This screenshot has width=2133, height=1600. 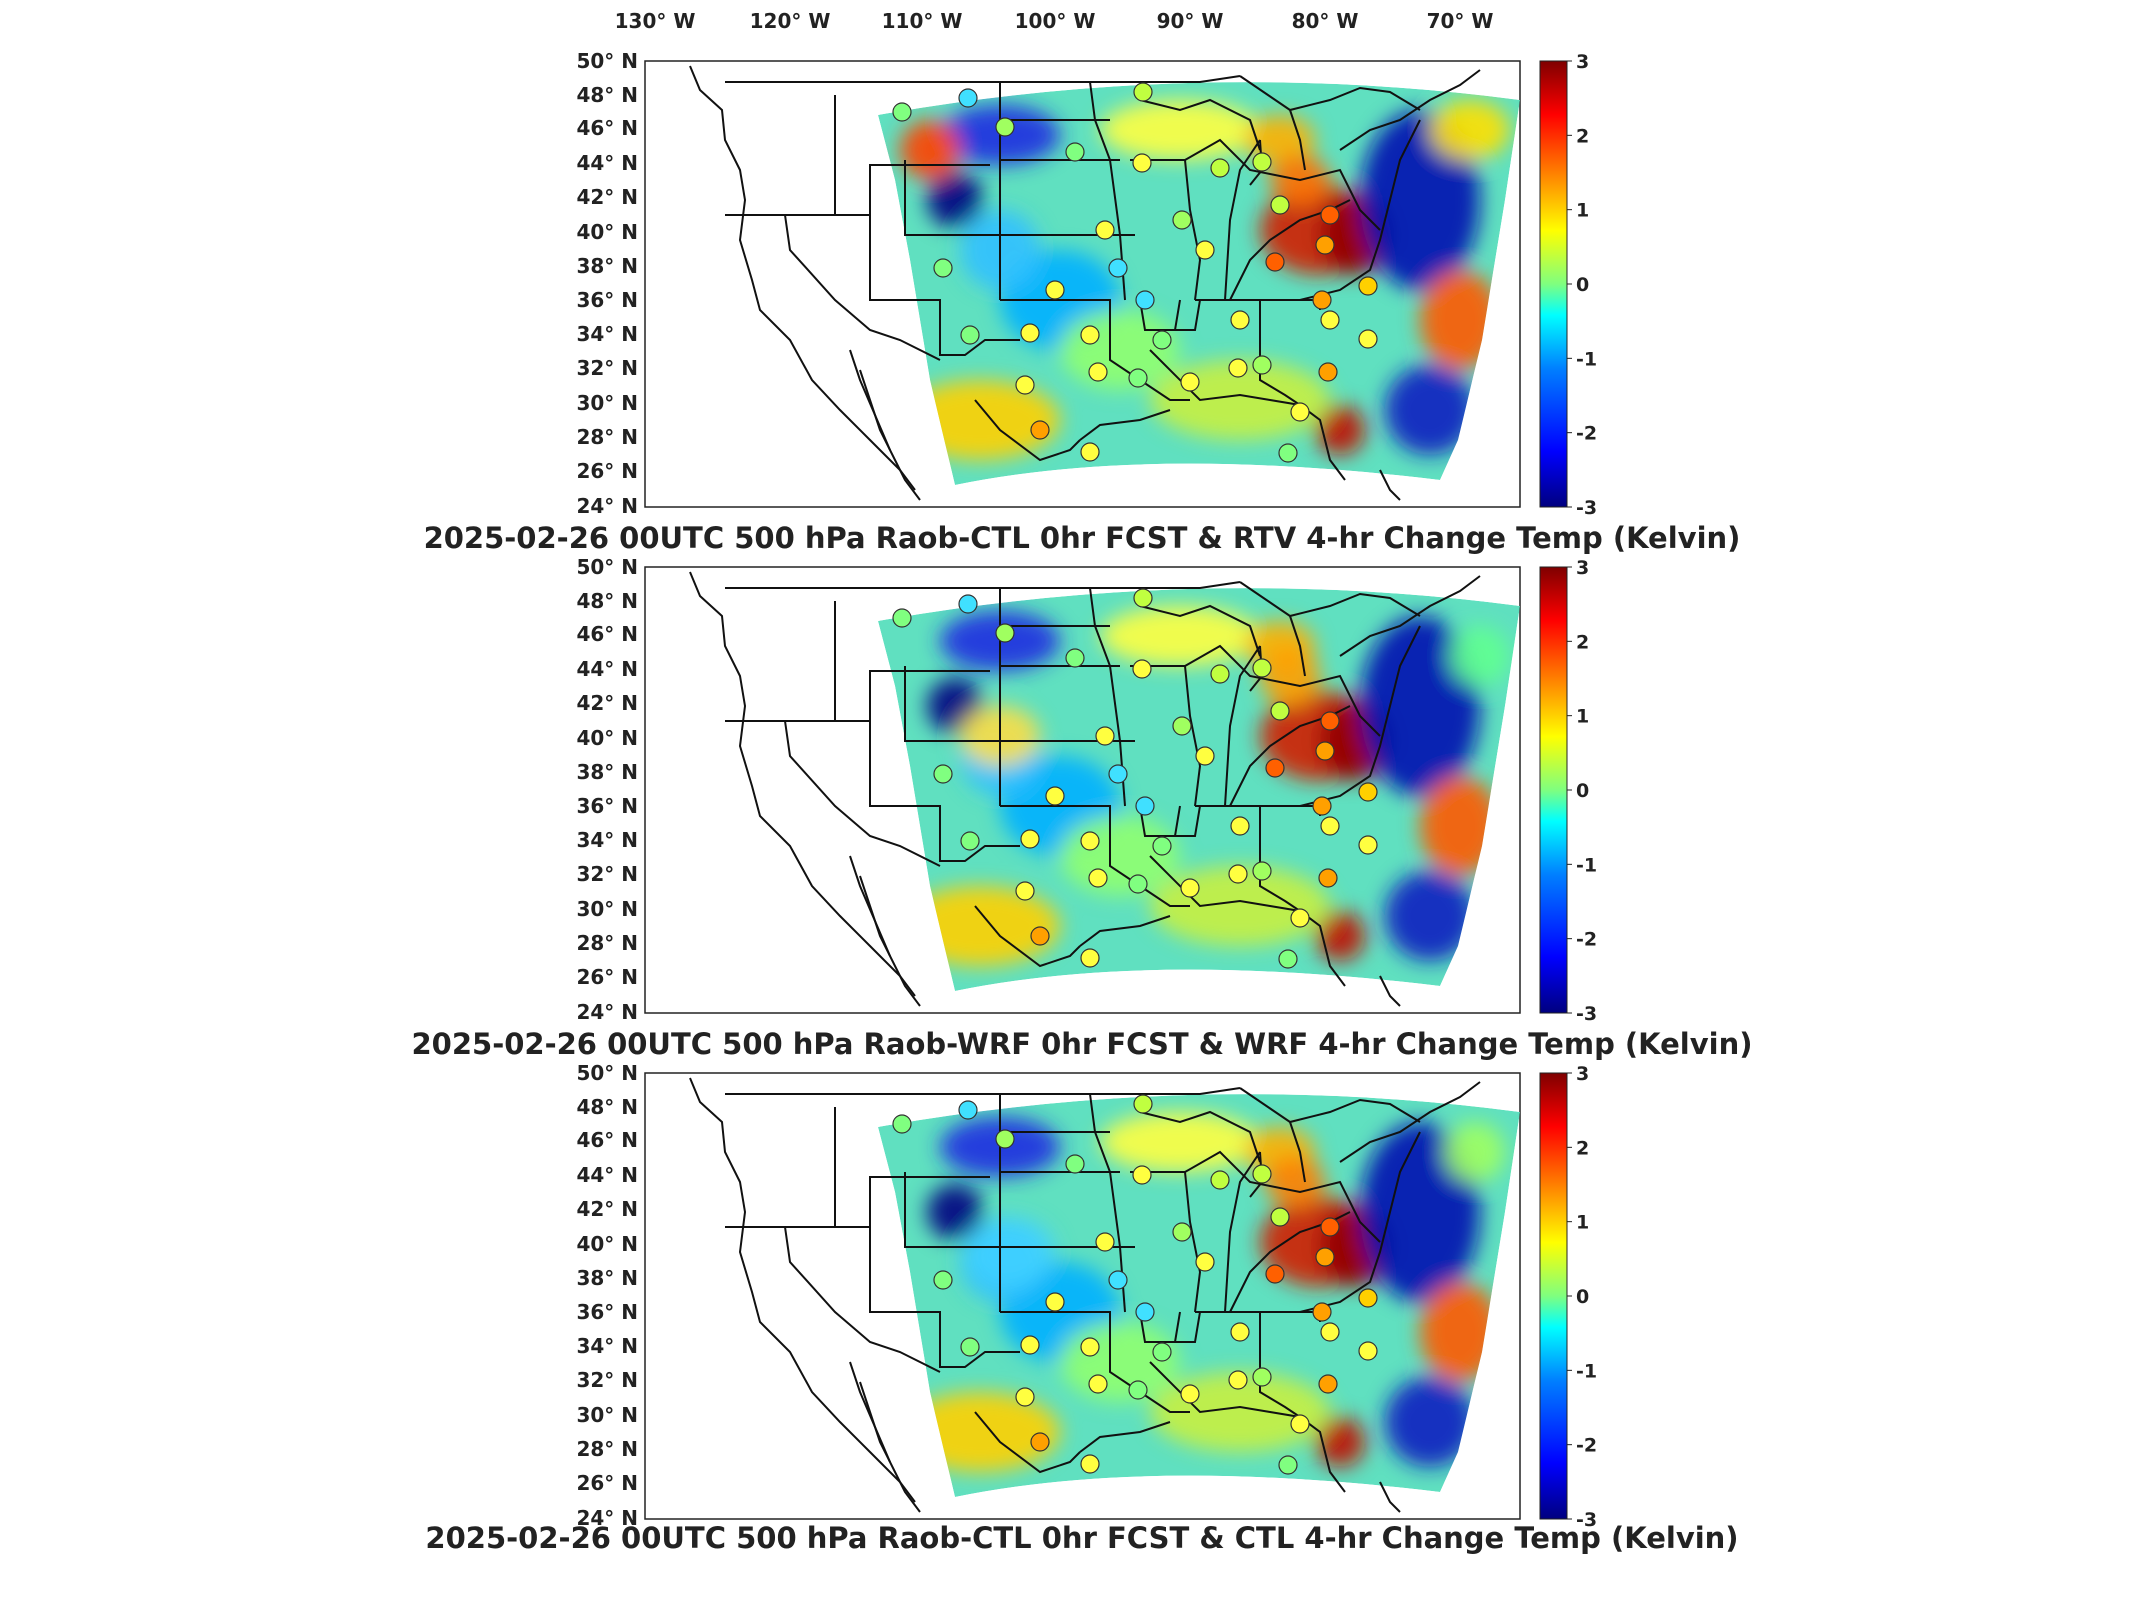 What do you see at coordinates (1325, 21) in the screenshot?
I see `lon-label: 80° W` at bounding box center [1325, 21].